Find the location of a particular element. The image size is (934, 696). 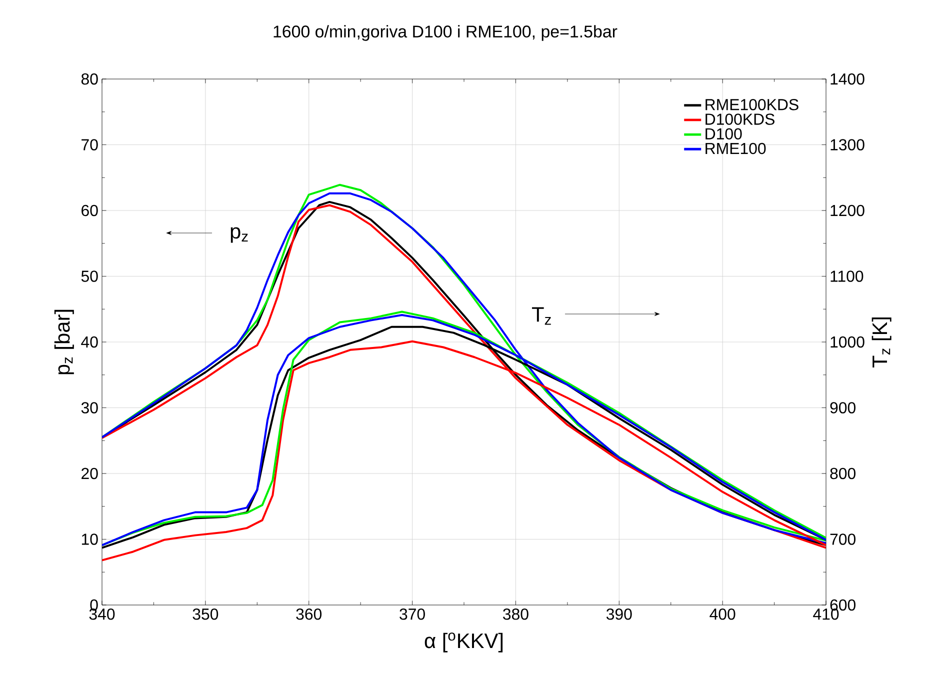

y2-tick-label: 800 is located at coordinates (843, 474).